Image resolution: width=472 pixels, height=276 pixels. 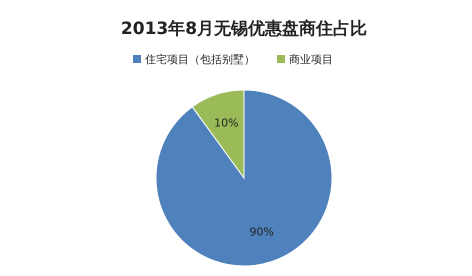 I want to click on legend-label: 商业项目, so click(x=311, y=59).